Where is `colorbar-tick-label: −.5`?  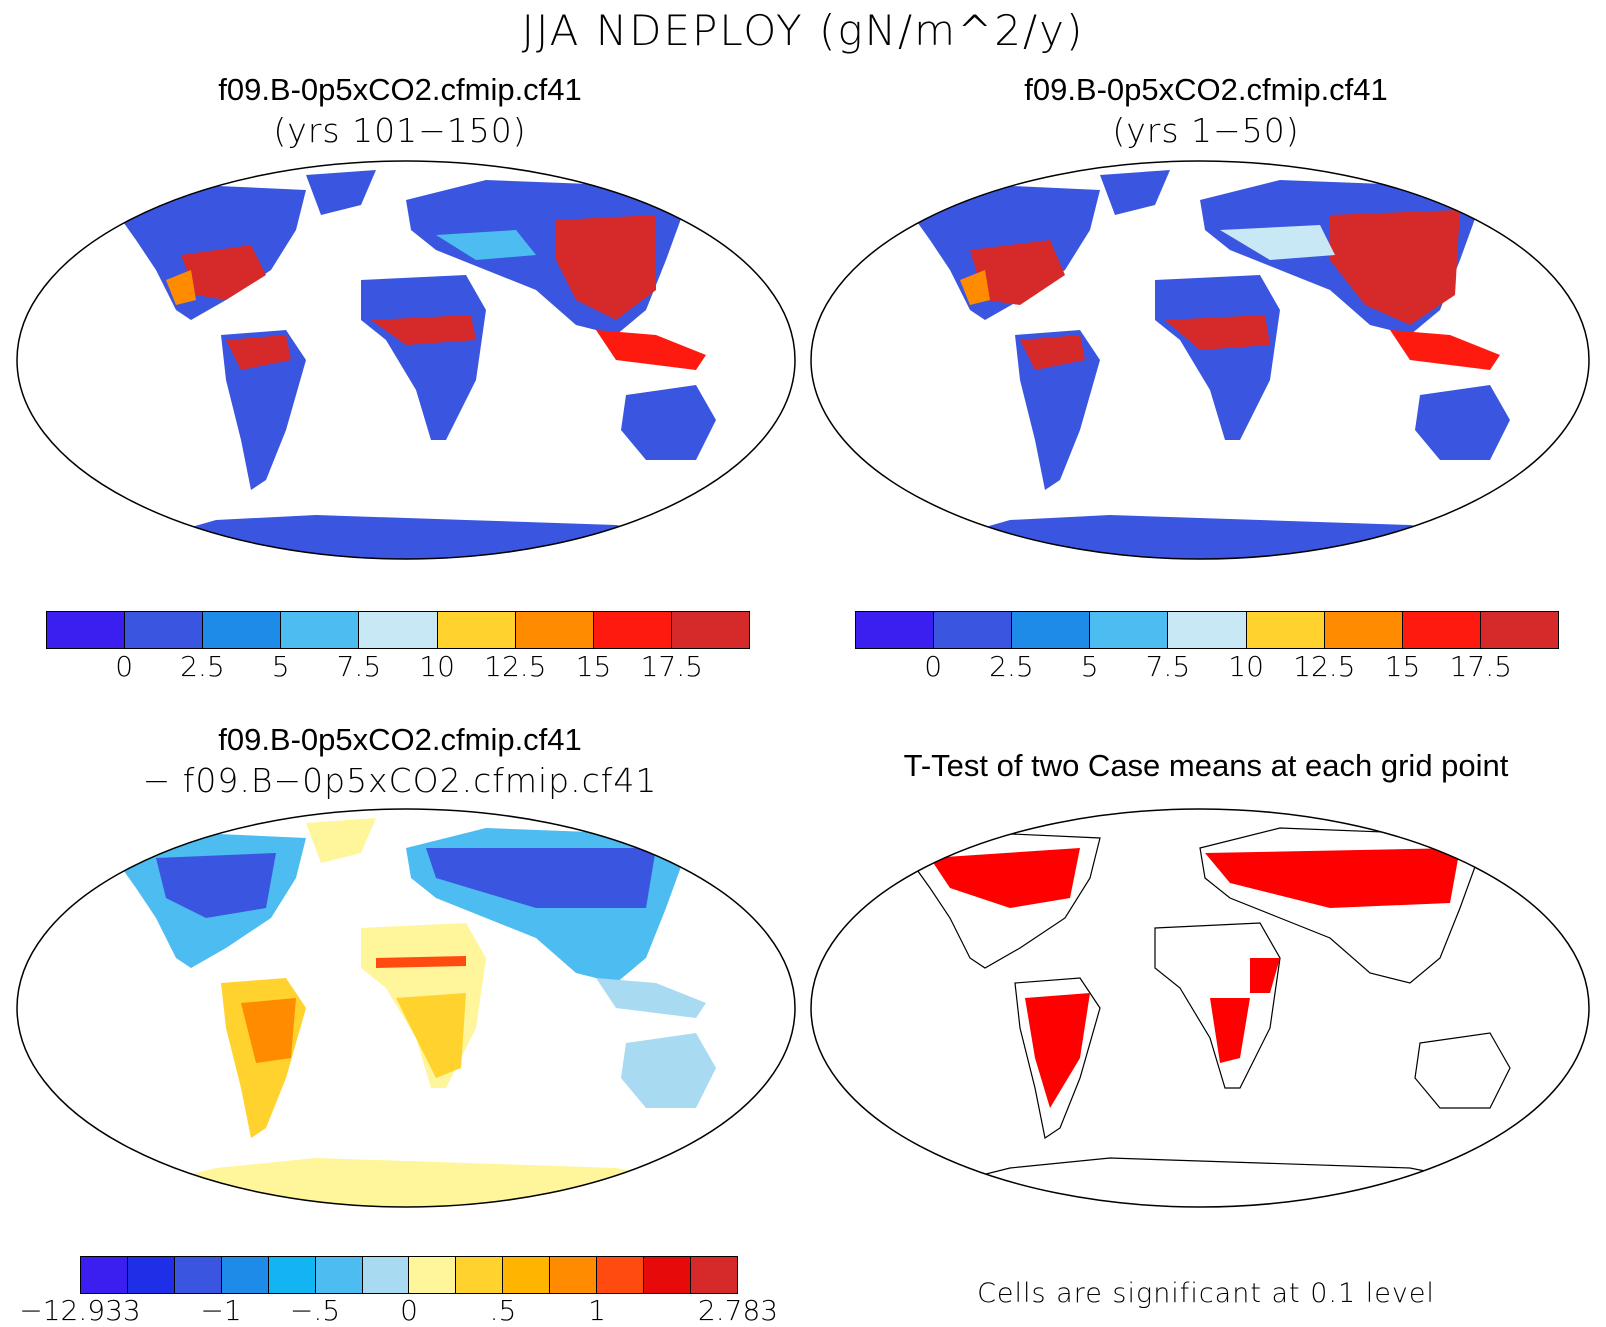 colorbar-tick-label: −.5 is located at coordinates (315, 1310).